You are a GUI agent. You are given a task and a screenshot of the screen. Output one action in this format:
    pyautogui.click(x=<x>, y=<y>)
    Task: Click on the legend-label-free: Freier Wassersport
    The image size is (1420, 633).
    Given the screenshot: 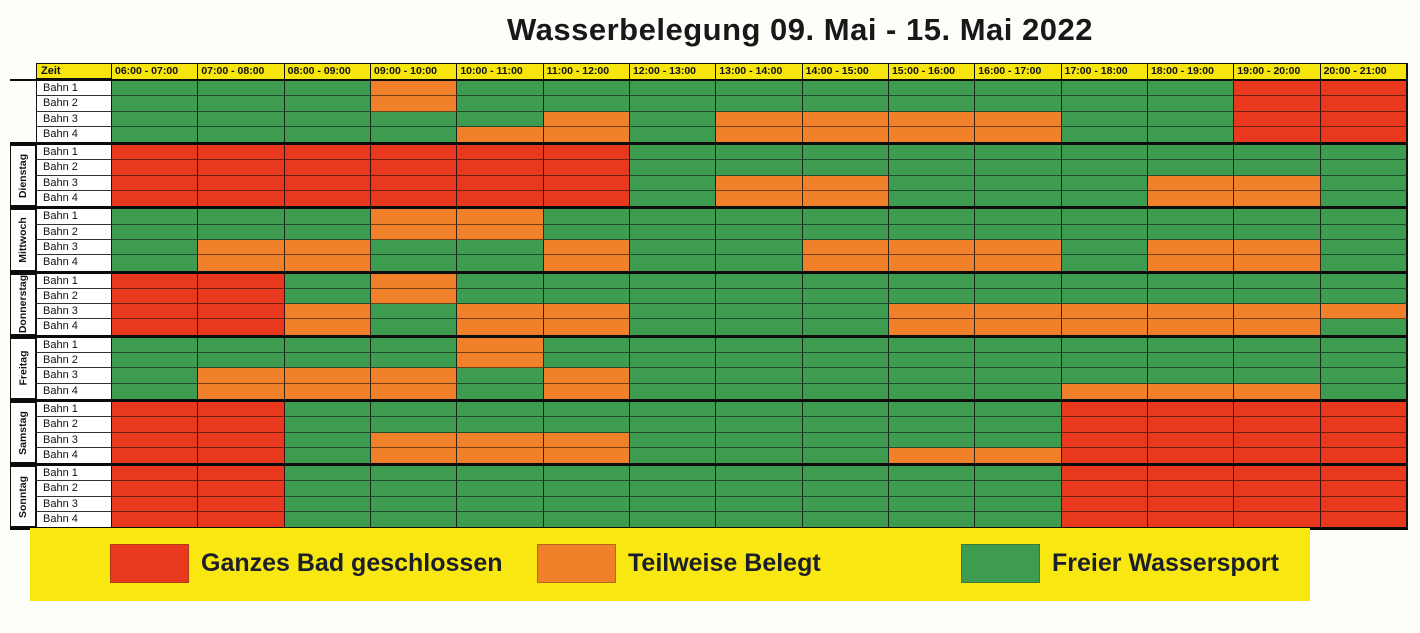 What is the action you would take?
    pyautogui.click(x=1165, y=563)
    